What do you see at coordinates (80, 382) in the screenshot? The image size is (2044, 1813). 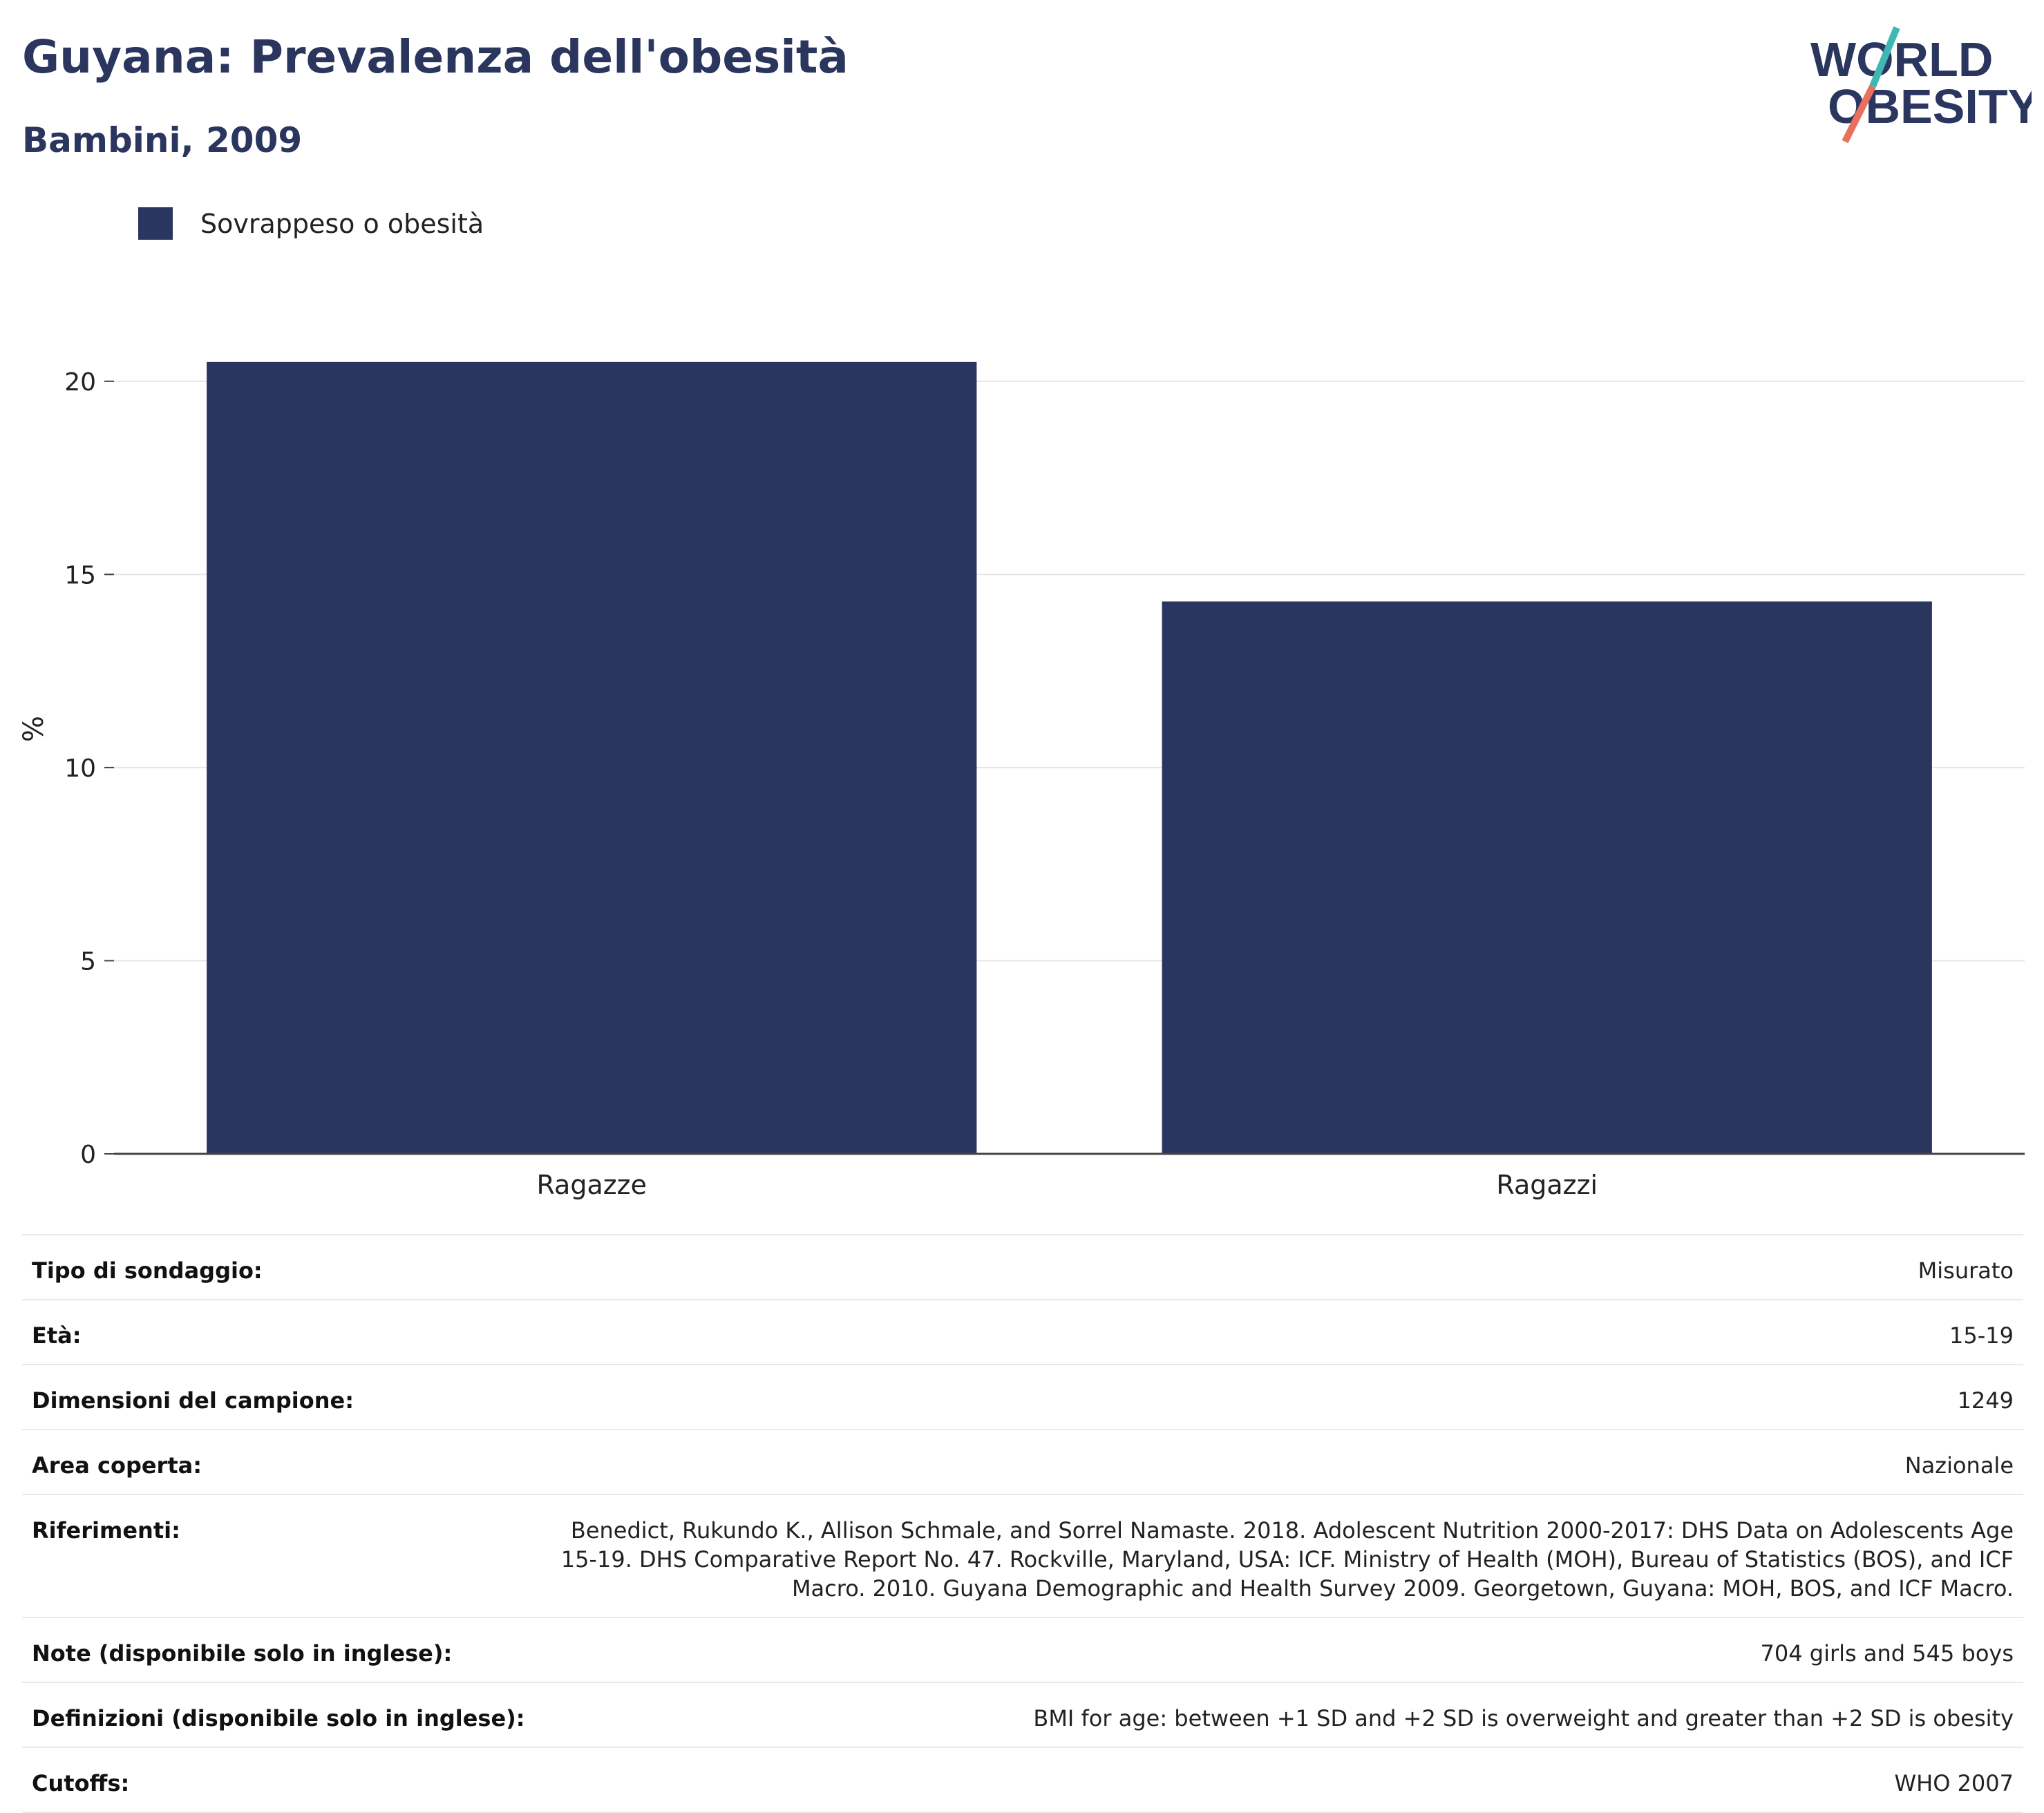 I see `y-tick-label: 20` at bounding box center [80, 382].